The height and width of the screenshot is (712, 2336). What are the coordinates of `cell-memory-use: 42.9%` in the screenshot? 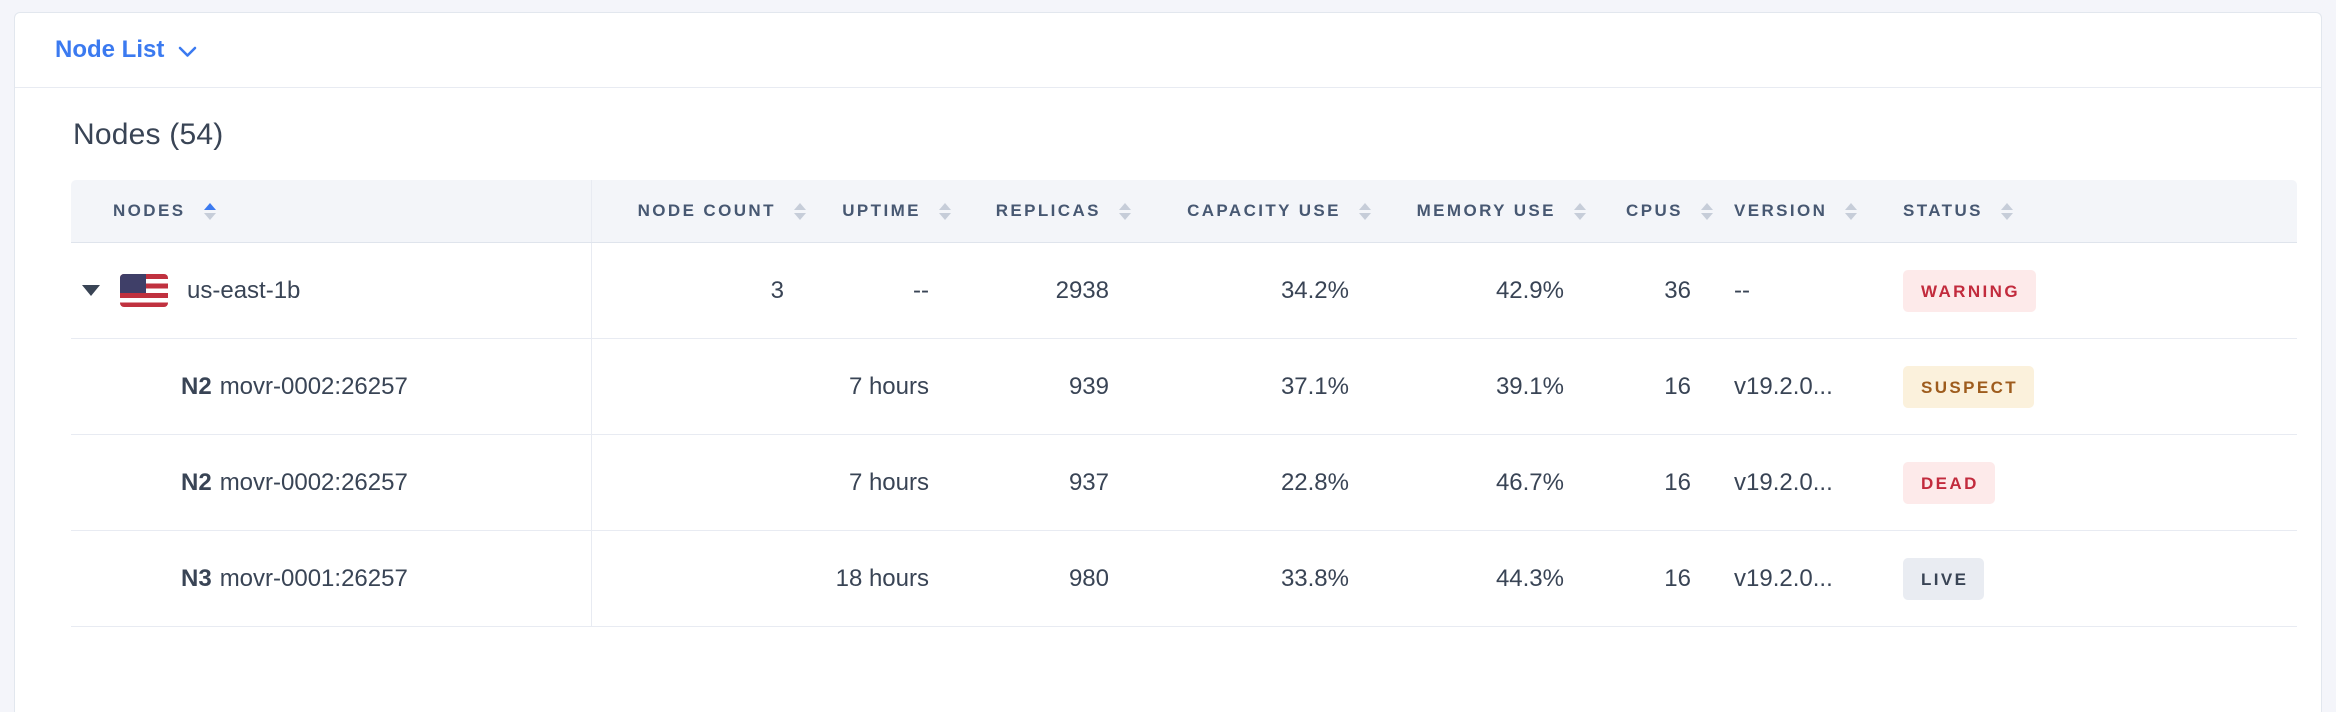 It's located at (1478, 290).